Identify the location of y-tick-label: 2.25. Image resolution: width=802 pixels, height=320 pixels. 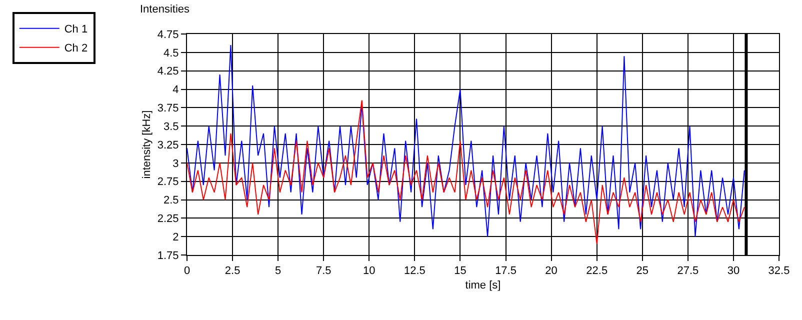
(168, 219).